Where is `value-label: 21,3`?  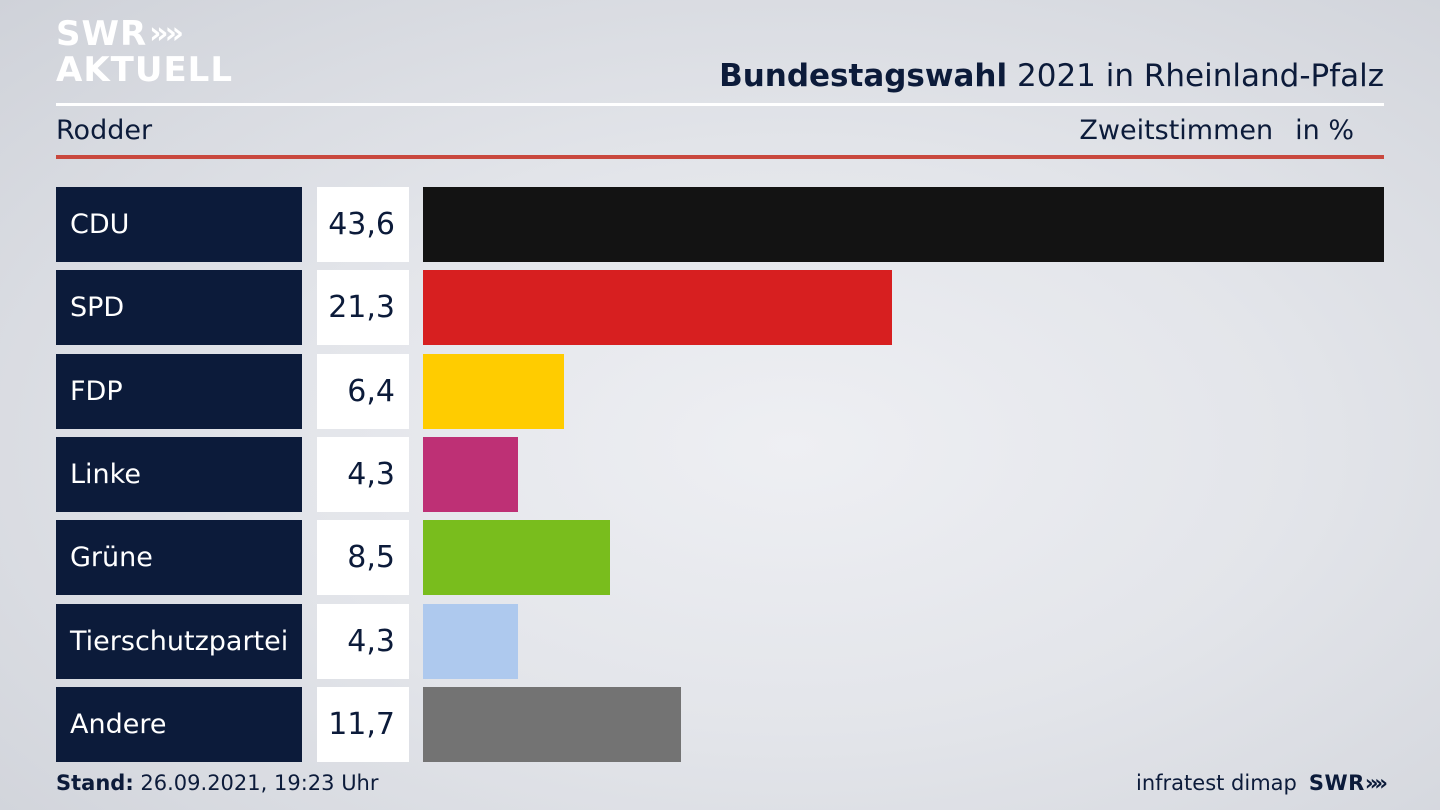 value-label: 21,3 is located at coordinates (363, 307).